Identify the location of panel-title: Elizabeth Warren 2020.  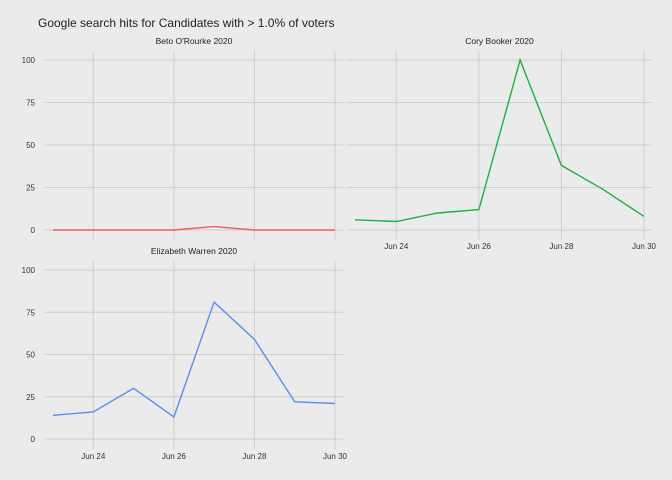
(194, 251).